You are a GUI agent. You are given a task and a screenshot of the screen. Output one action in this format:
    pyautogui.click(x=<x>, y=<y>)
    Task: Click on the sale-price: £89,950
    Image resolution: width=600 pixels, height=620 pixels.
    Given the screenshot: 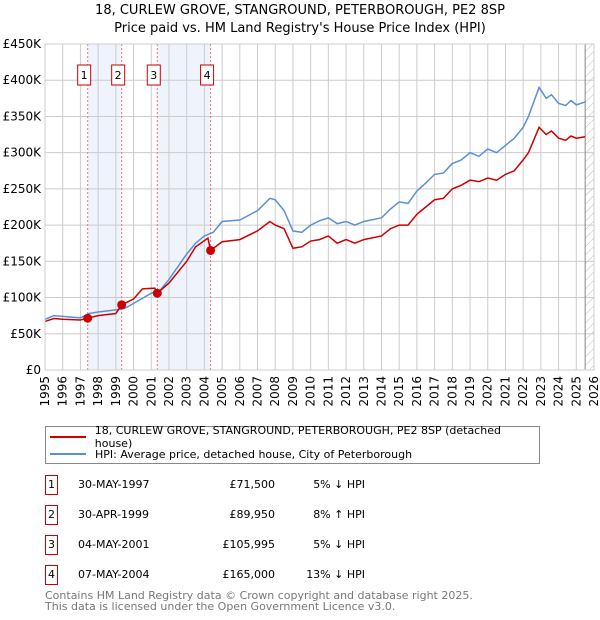 What is the action you would take?
    pyautogui.click(x=252, y=514)
    